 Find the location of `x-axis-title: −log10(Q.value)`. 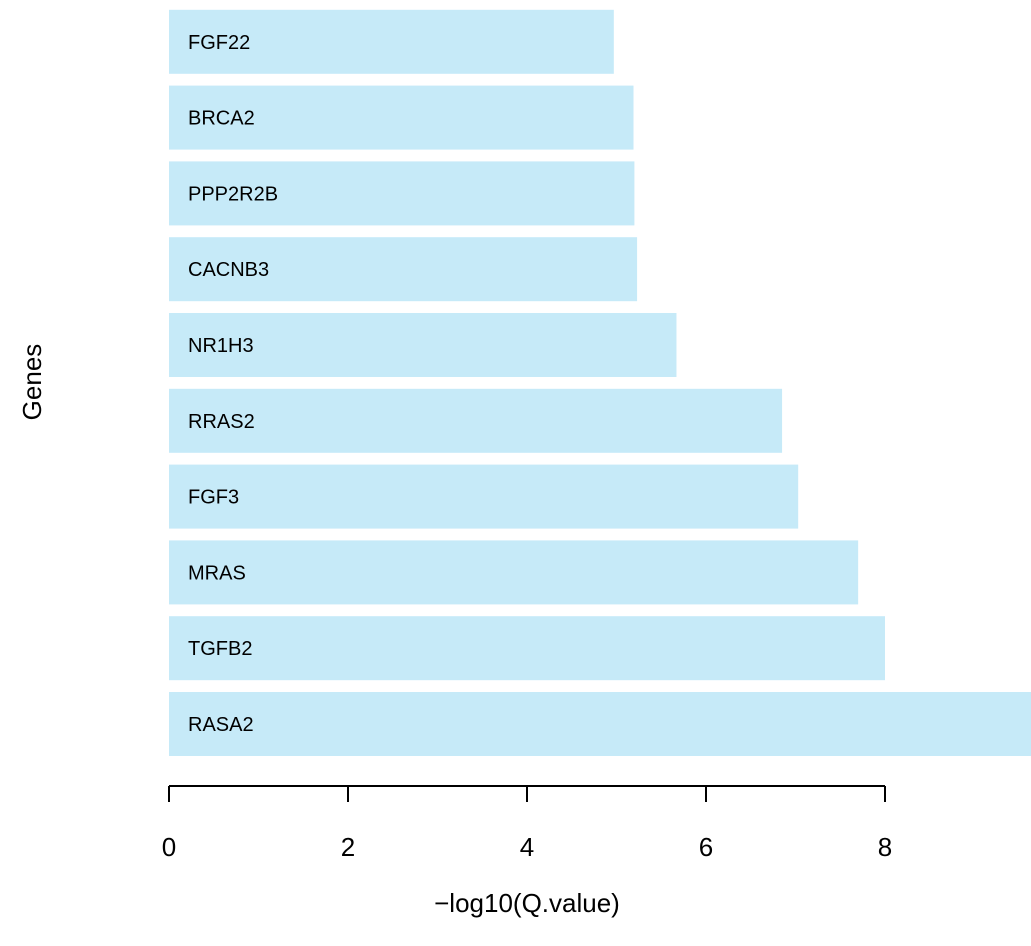

x-axis-title: −log10(Q.value) is located at coordinates (527, 903).